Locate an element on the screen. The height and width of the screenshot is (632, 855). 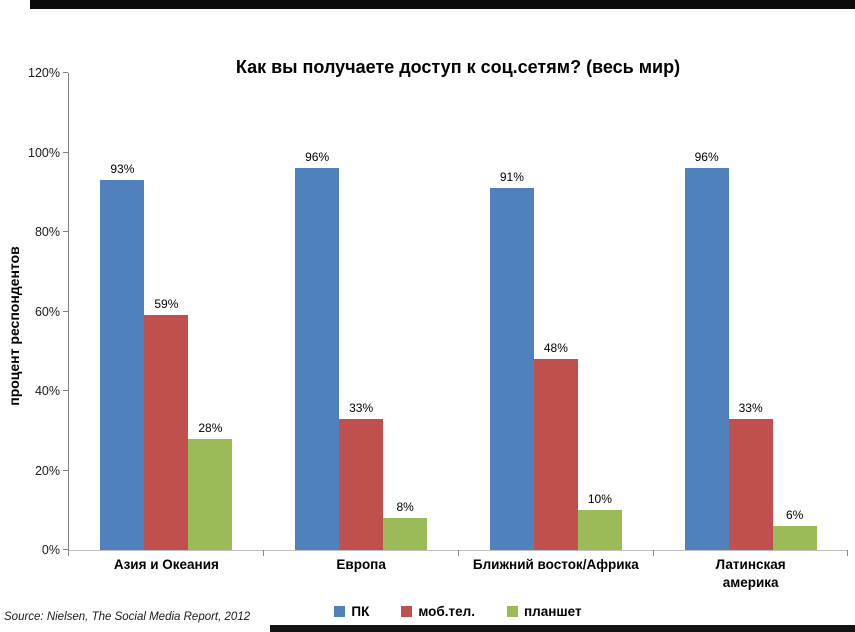
bar-value-label: 6% is located at coordinates (794, 515).